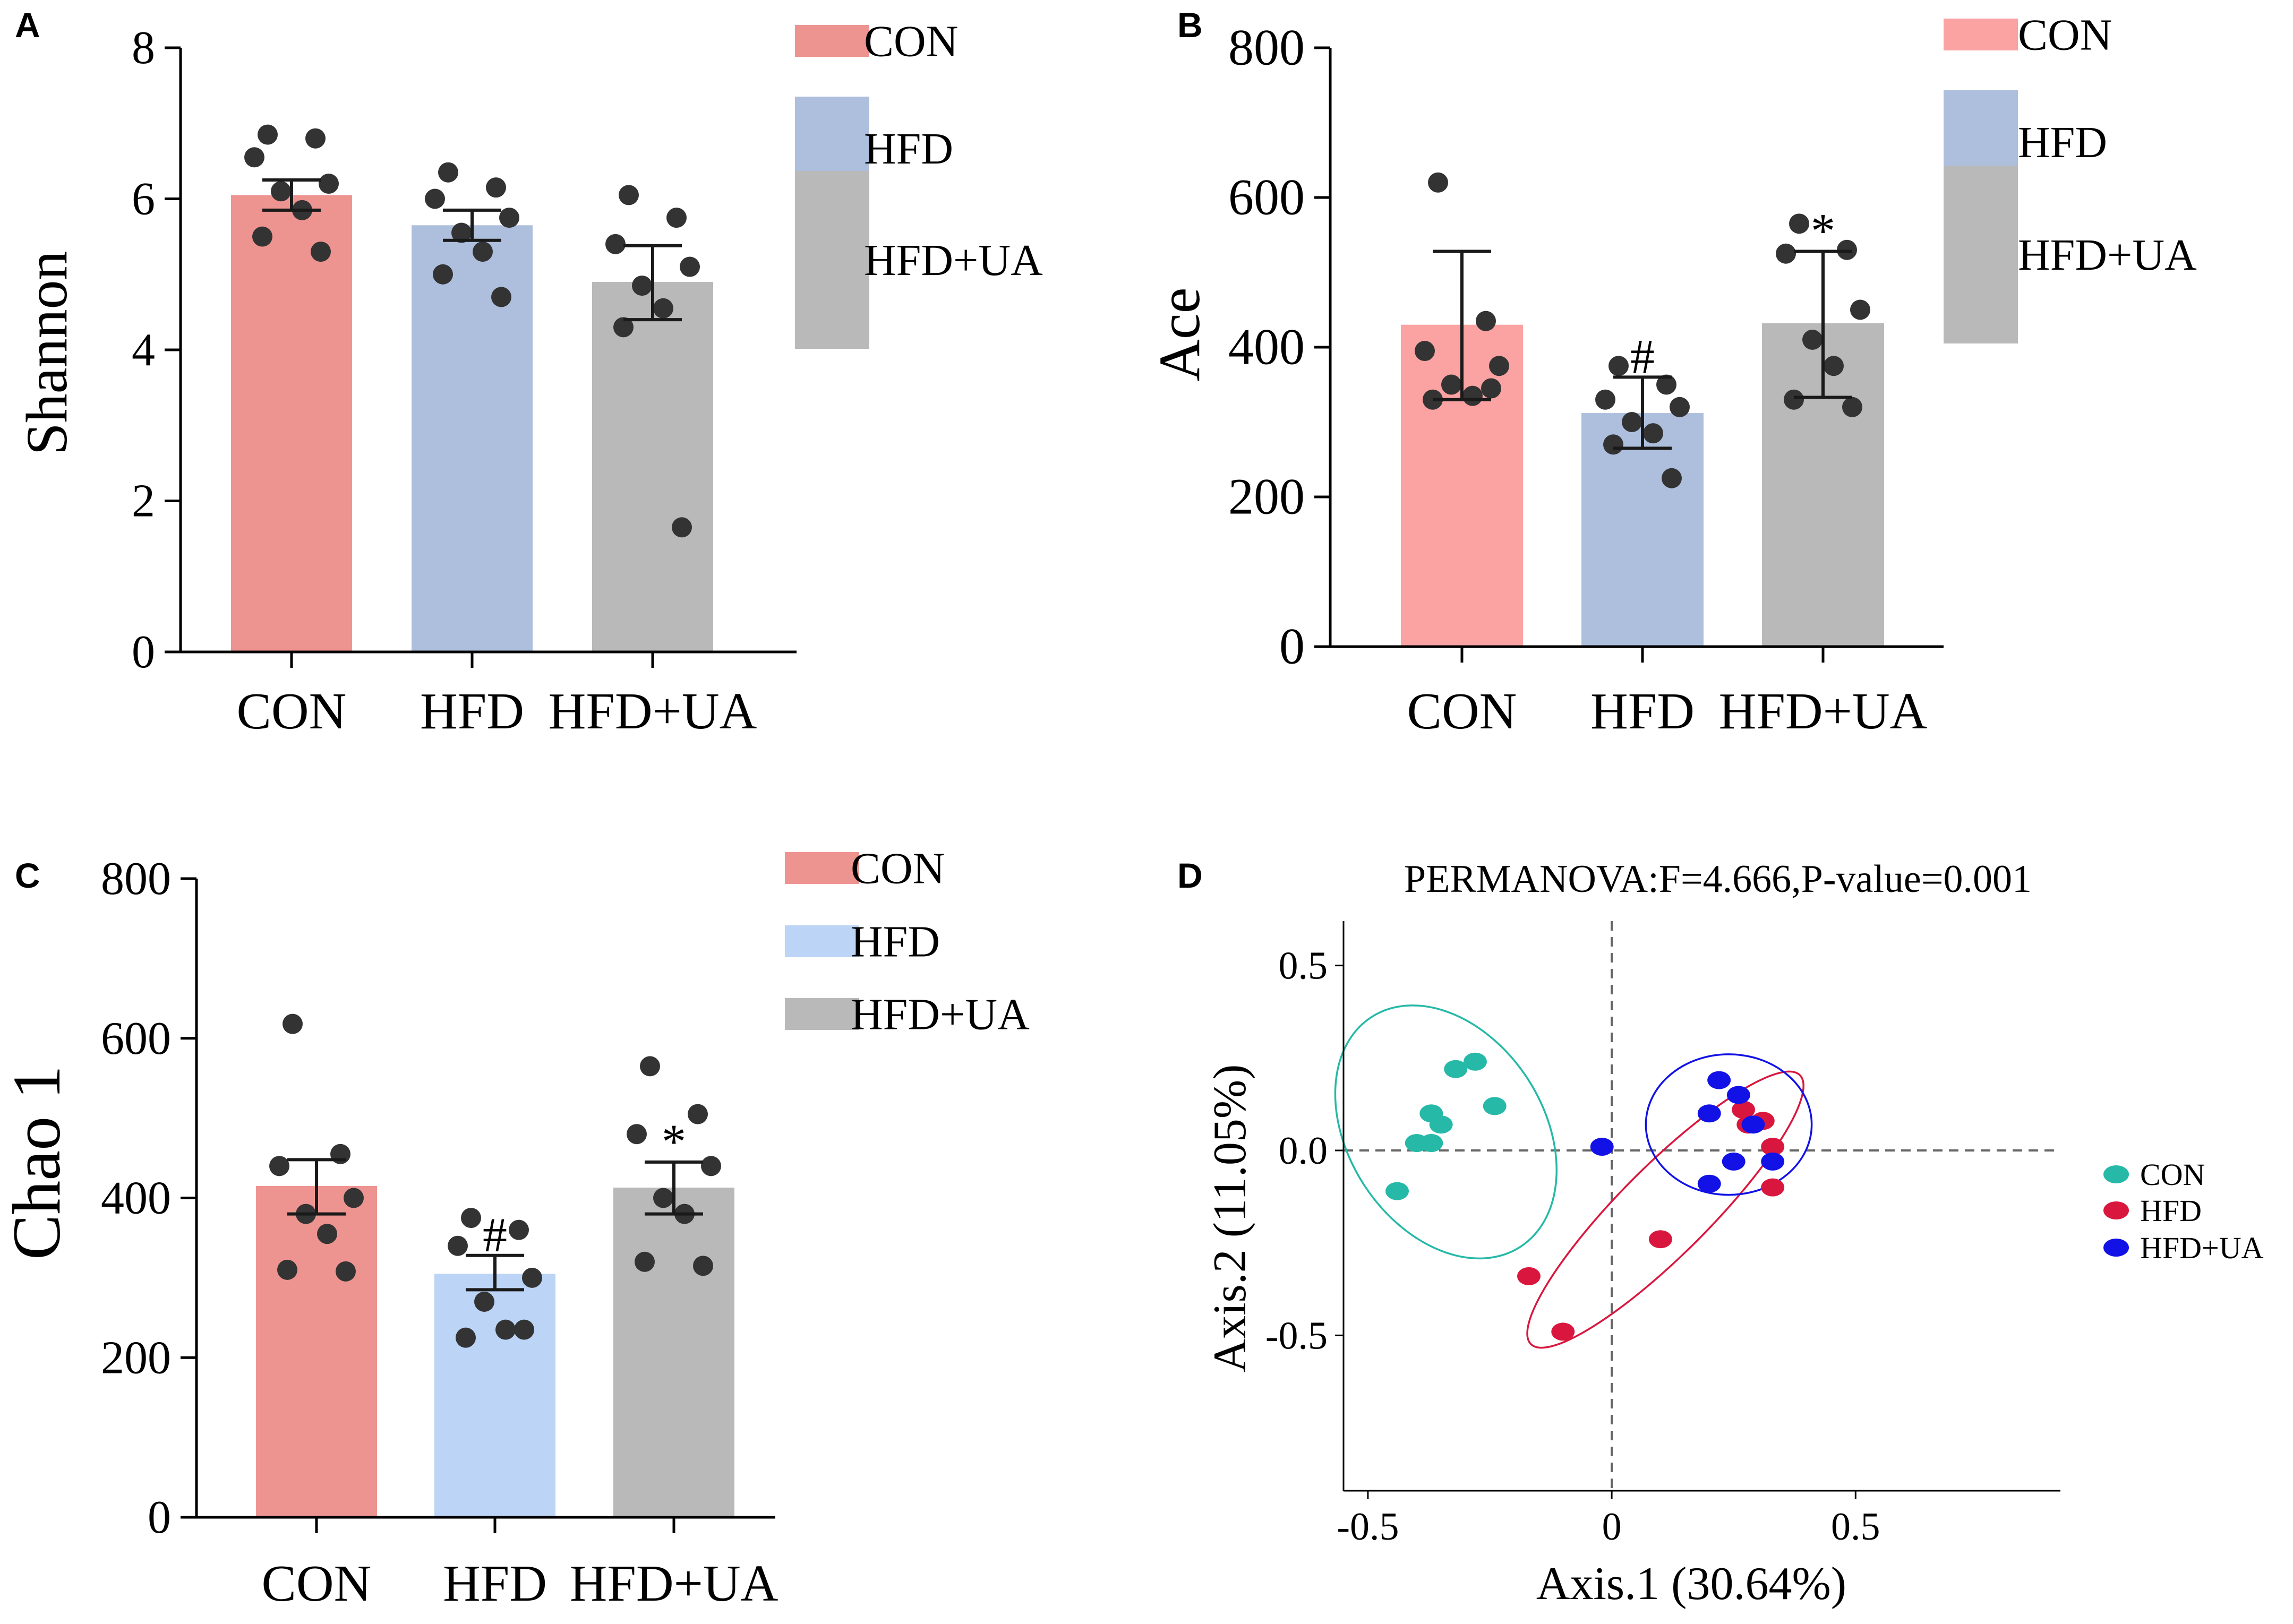  I want to click on confidence-ellipse-hfd-ua, so click(1729, 1124).